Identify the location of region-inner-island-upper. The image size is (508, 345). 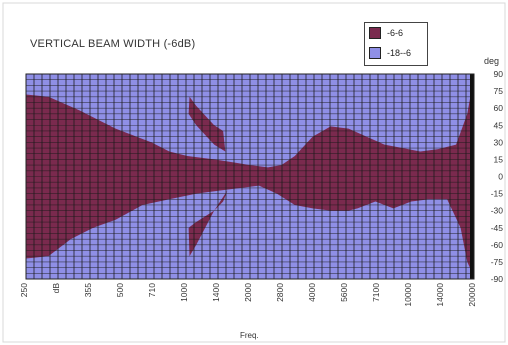
(207, 124).